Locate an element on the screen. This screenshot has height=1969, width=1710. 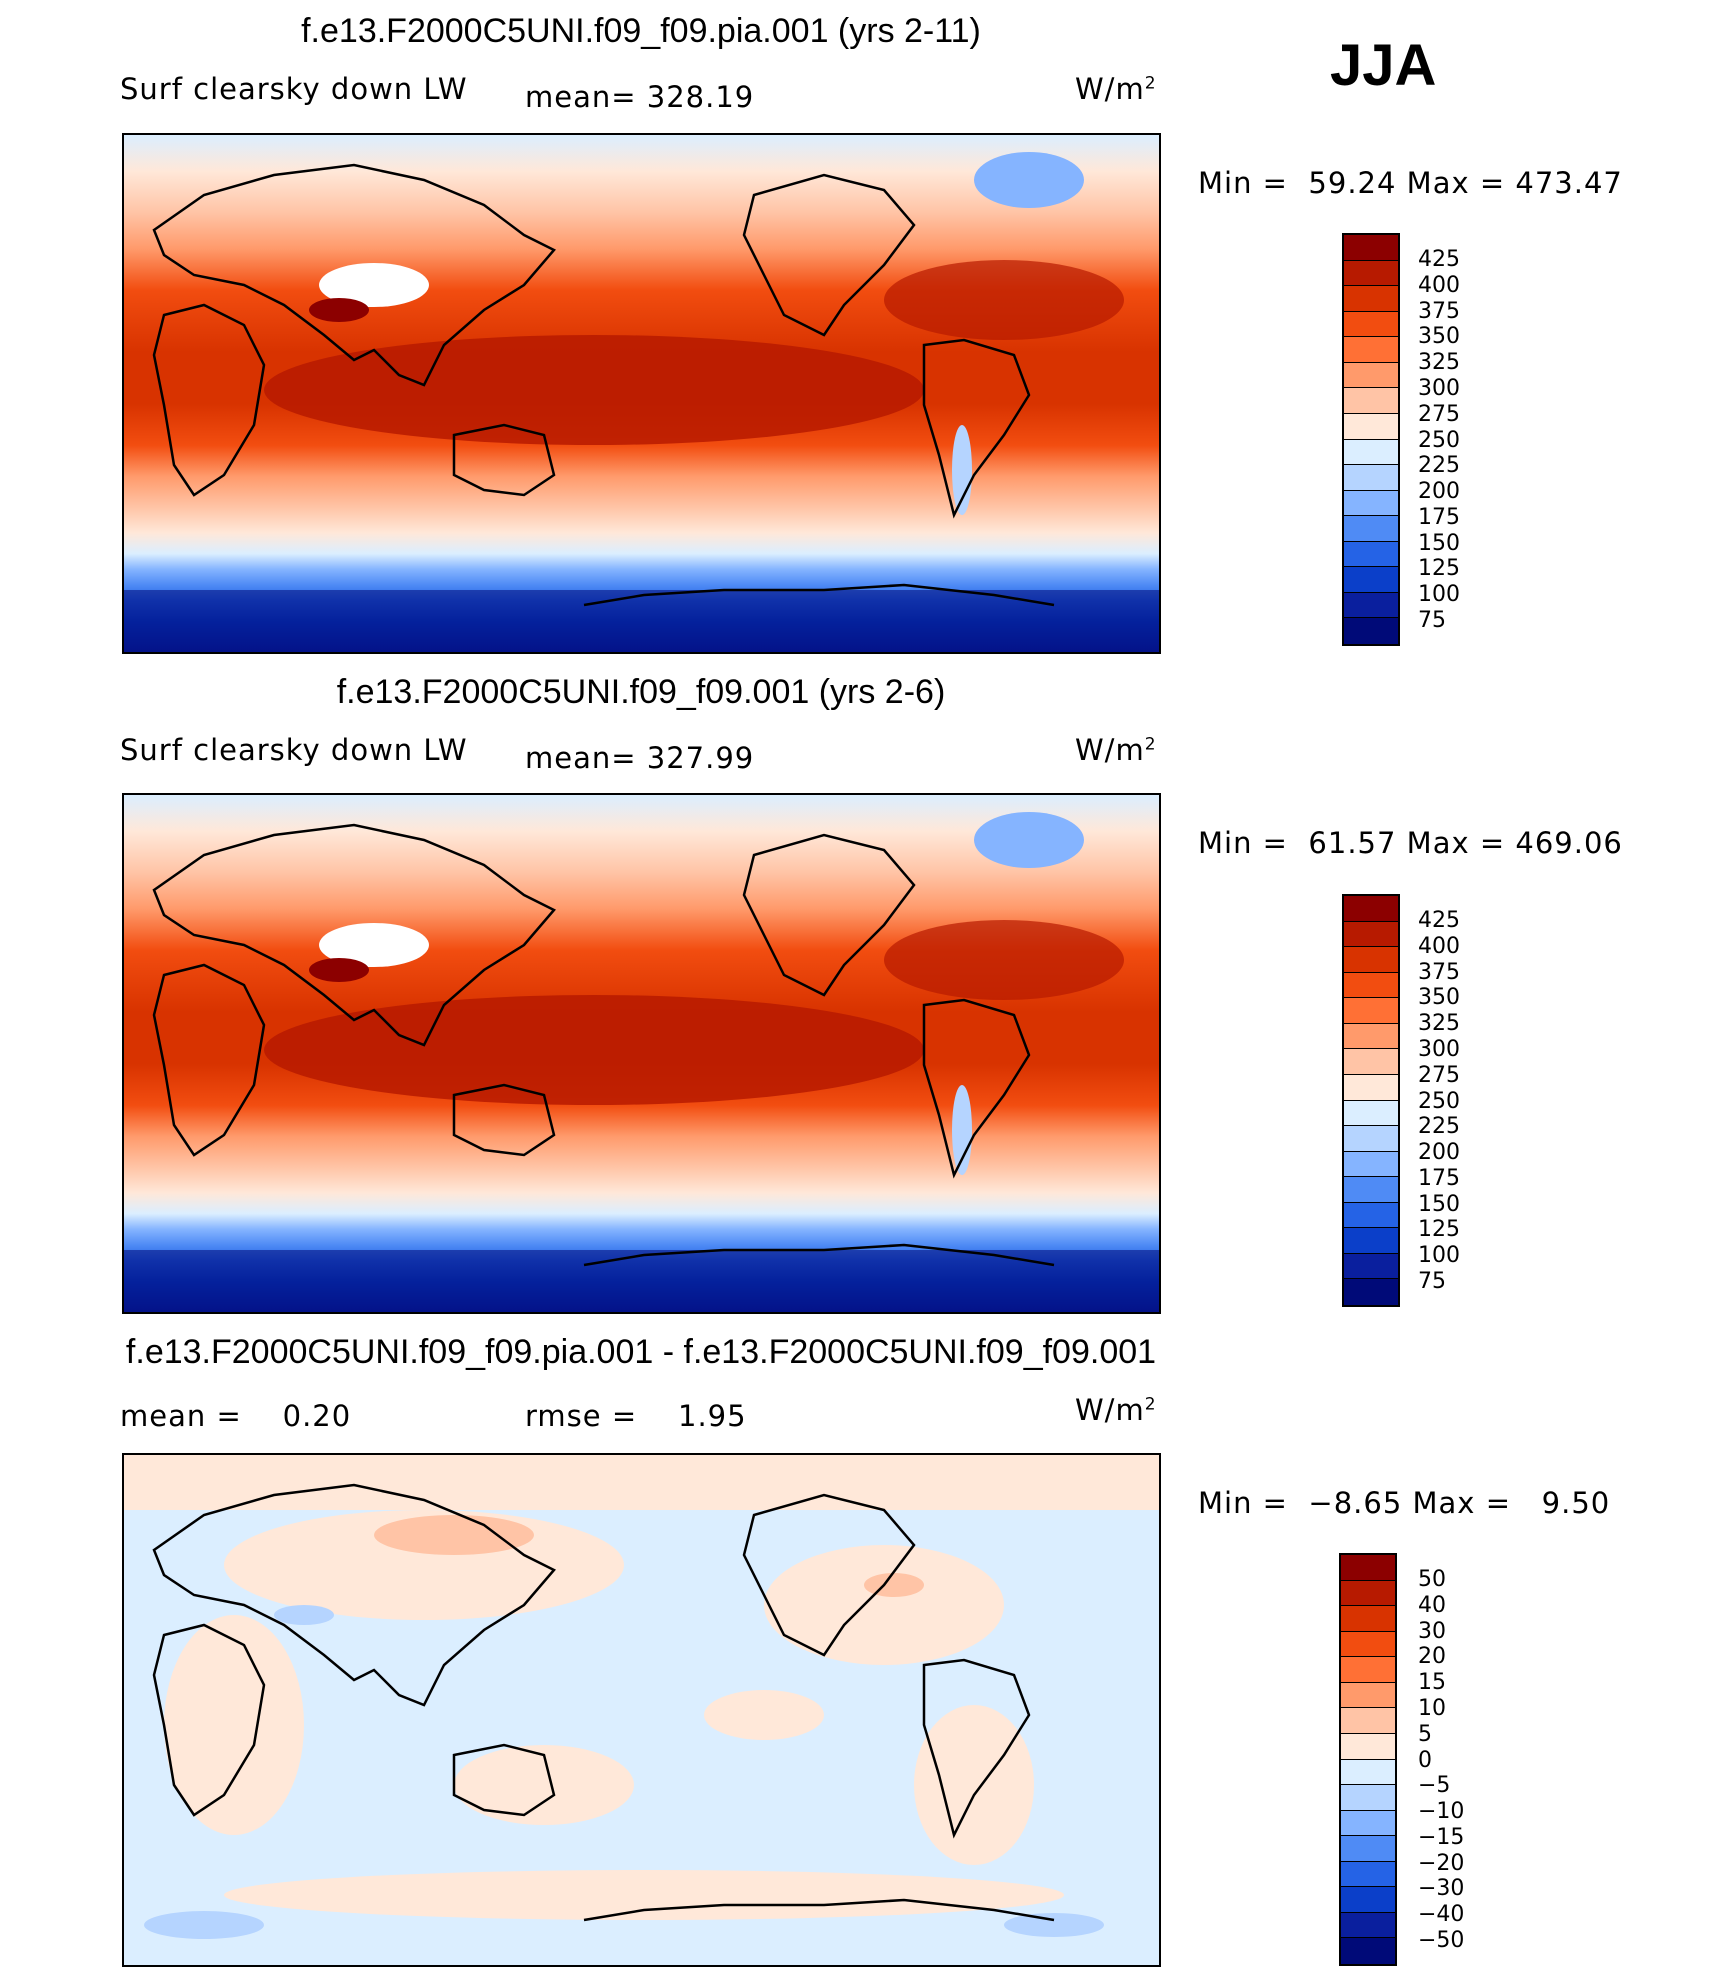
panel-3-colorbar is located at coordinates (1368, 1759).